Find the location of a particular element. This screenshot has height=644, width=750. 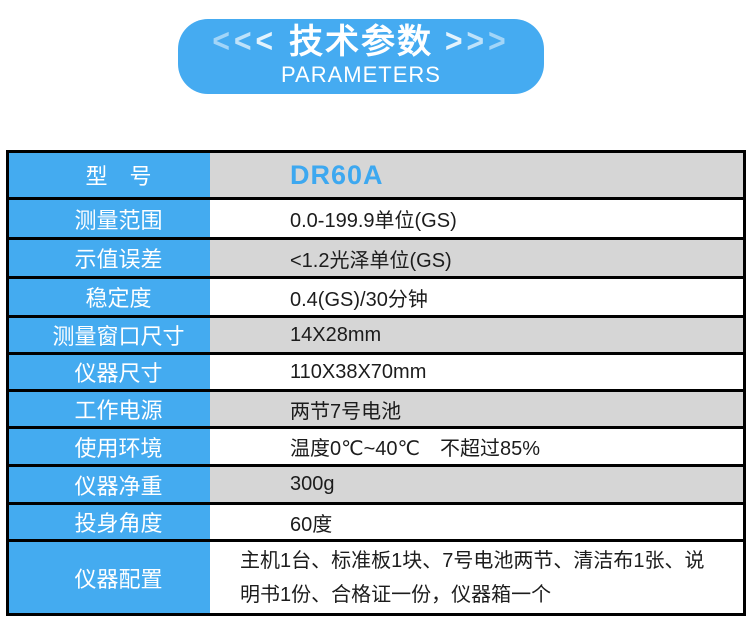

spec-label: 测量窗口尺寸 is located at coordinates (109, 335).